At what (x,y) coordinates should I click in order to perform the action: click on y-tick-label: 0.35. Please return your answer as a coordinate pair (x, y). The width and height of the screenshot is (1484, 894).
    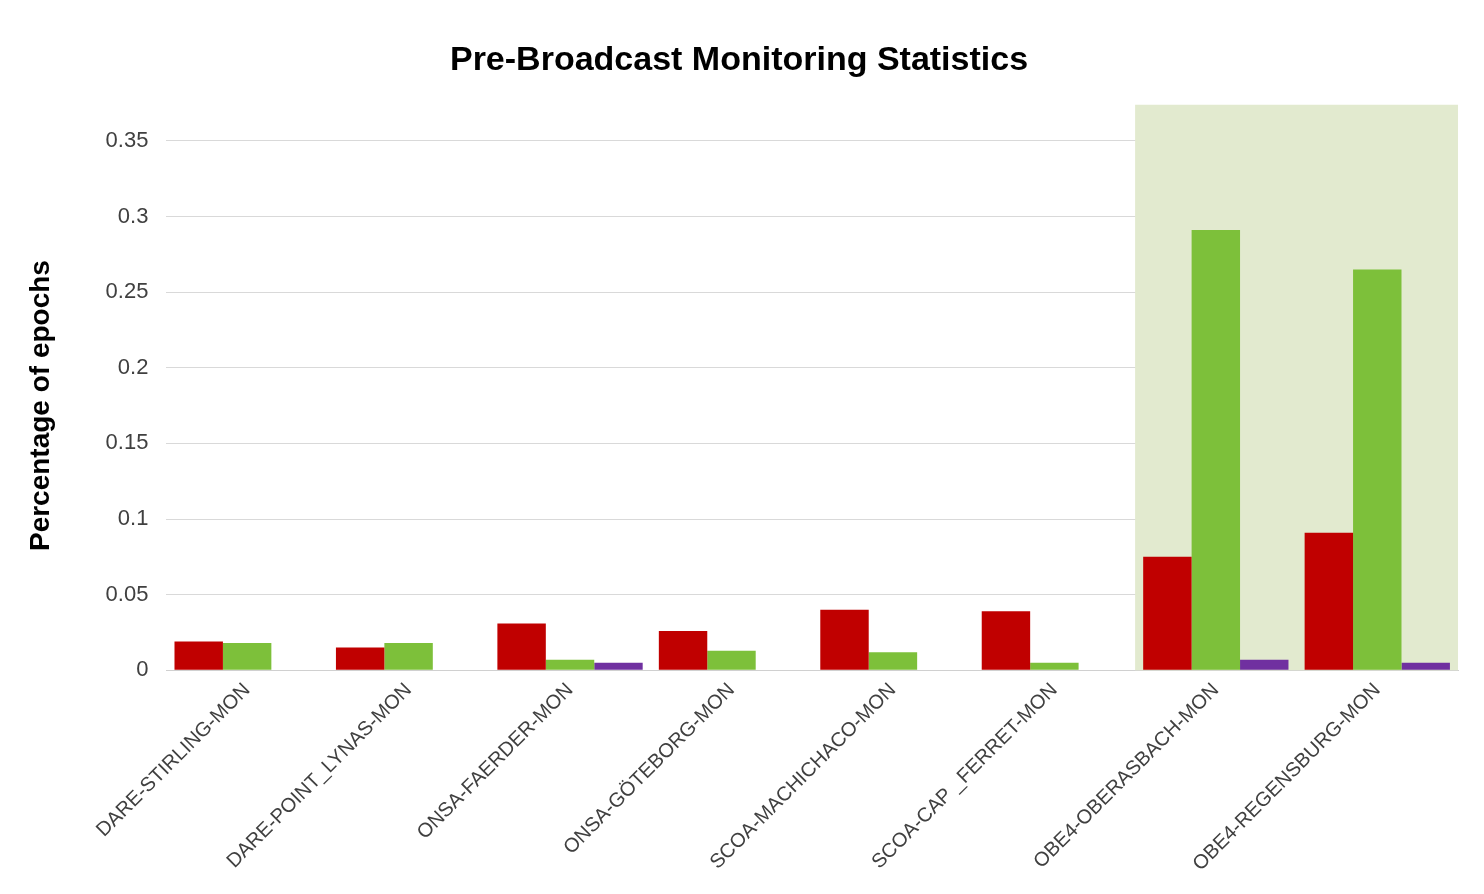
    Looking at the image, I should click on (127, 139).